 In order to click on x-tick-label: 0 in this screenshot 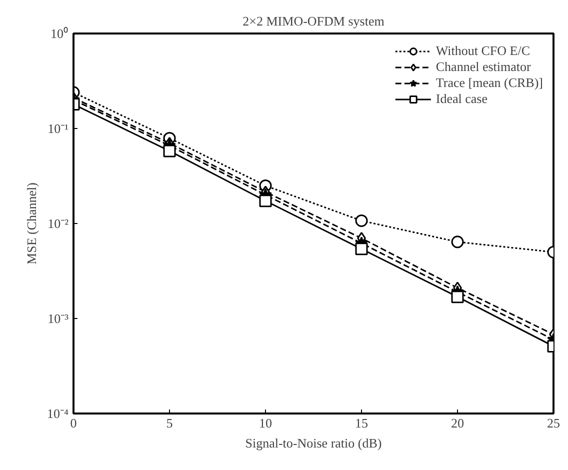, I will do `click(73, 423)`.